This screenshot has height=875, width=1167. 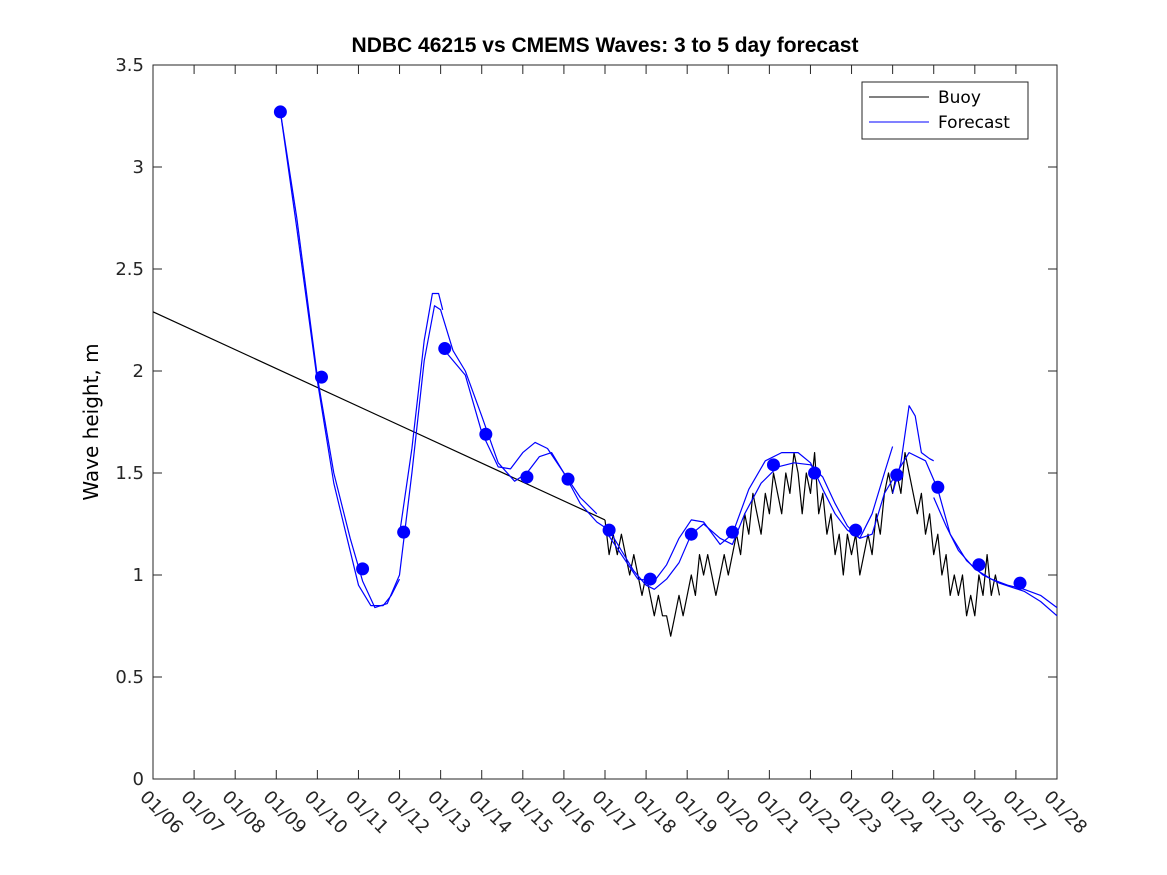 I want to click on series-forecast-run-c, so click(x=421, y=413).